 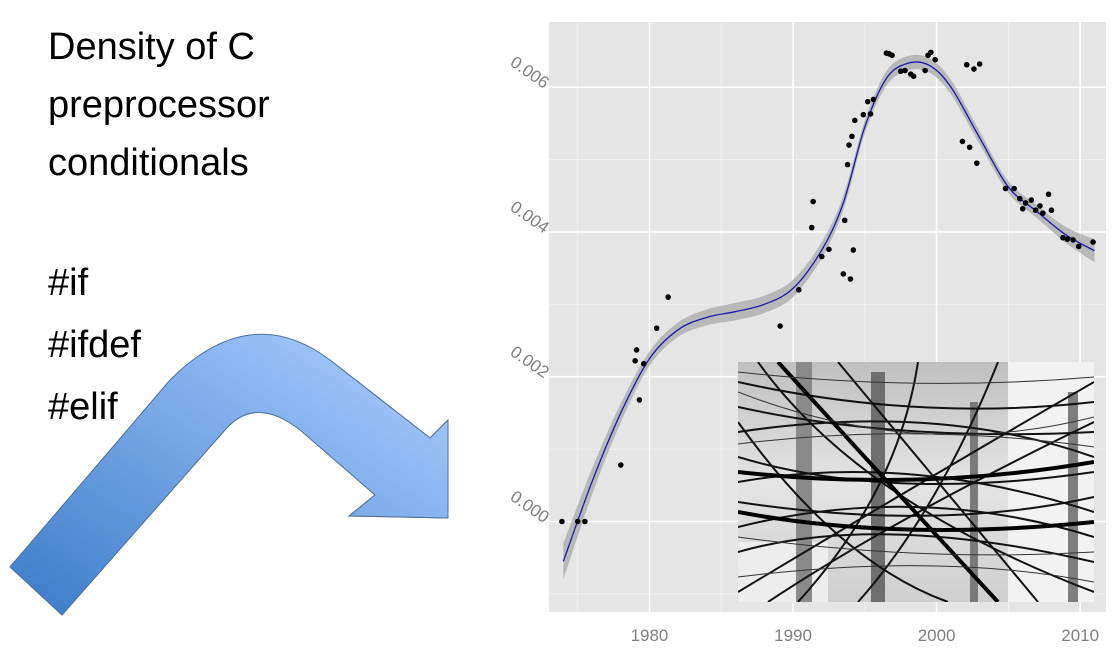 What do you see at coordinates (530, 507) in the screenshot?
I see `y-tick-label: 0.000` at bounding box center [530, 507].